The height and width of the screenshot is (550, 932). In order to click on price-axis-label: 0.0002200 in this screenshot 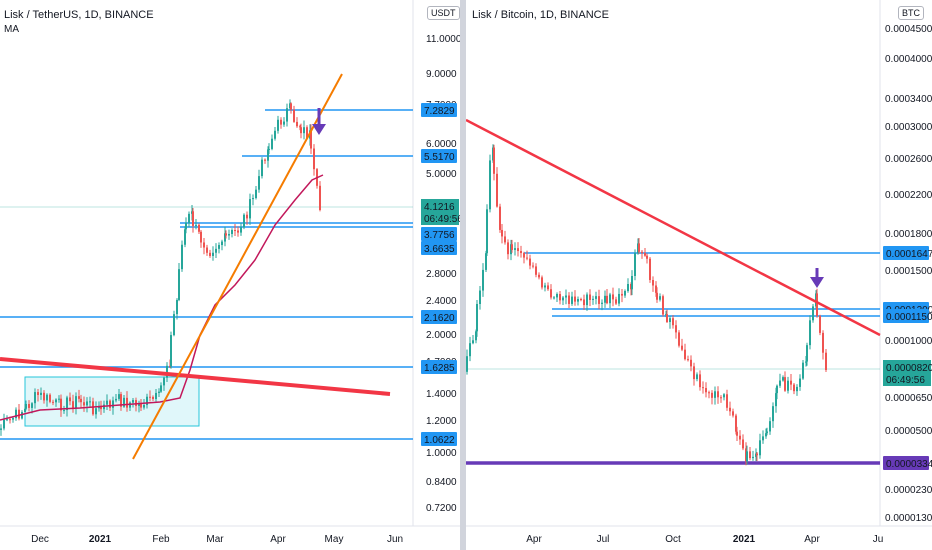, I will do `click(908, 195)`.